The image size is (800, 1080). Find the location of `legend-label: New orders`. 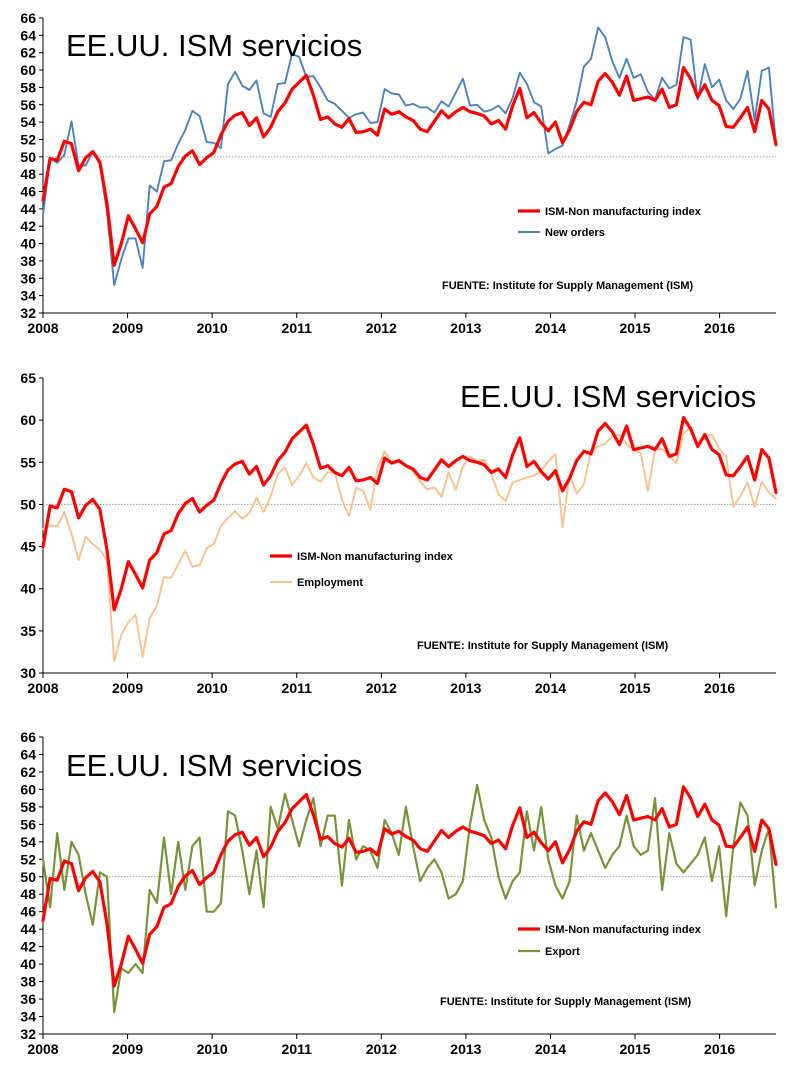

legend-label: New orders is located at coordinates (575, 233).